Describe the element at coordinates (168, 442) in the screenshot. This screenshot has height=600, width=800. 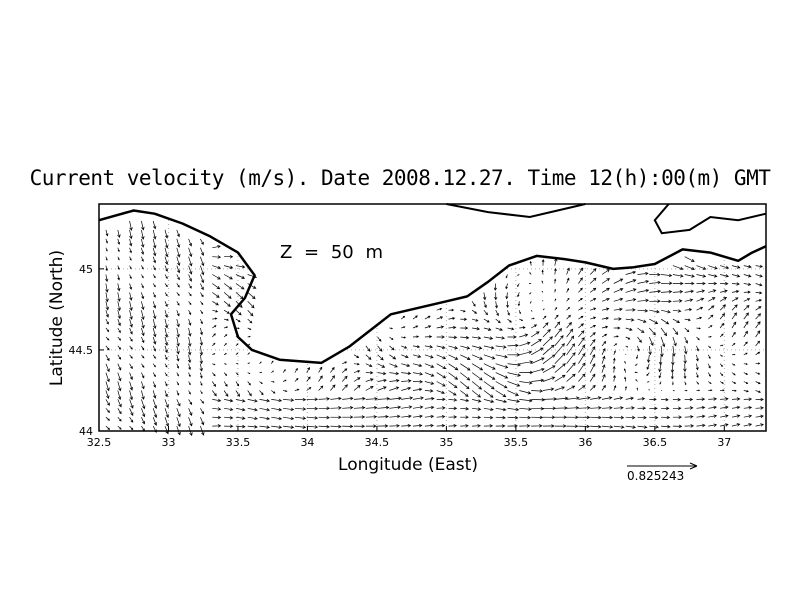
I see `x-tick-label: 33` at that location.